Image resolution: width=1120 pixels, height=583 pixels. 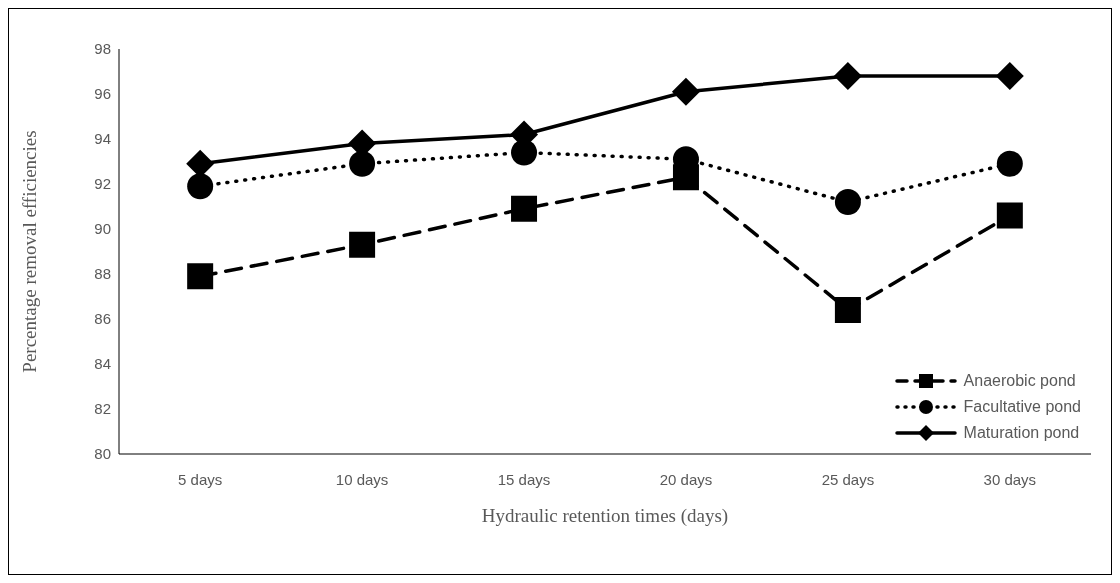 I want to click on y-tick-label: 92, so click(x=102, y=184).